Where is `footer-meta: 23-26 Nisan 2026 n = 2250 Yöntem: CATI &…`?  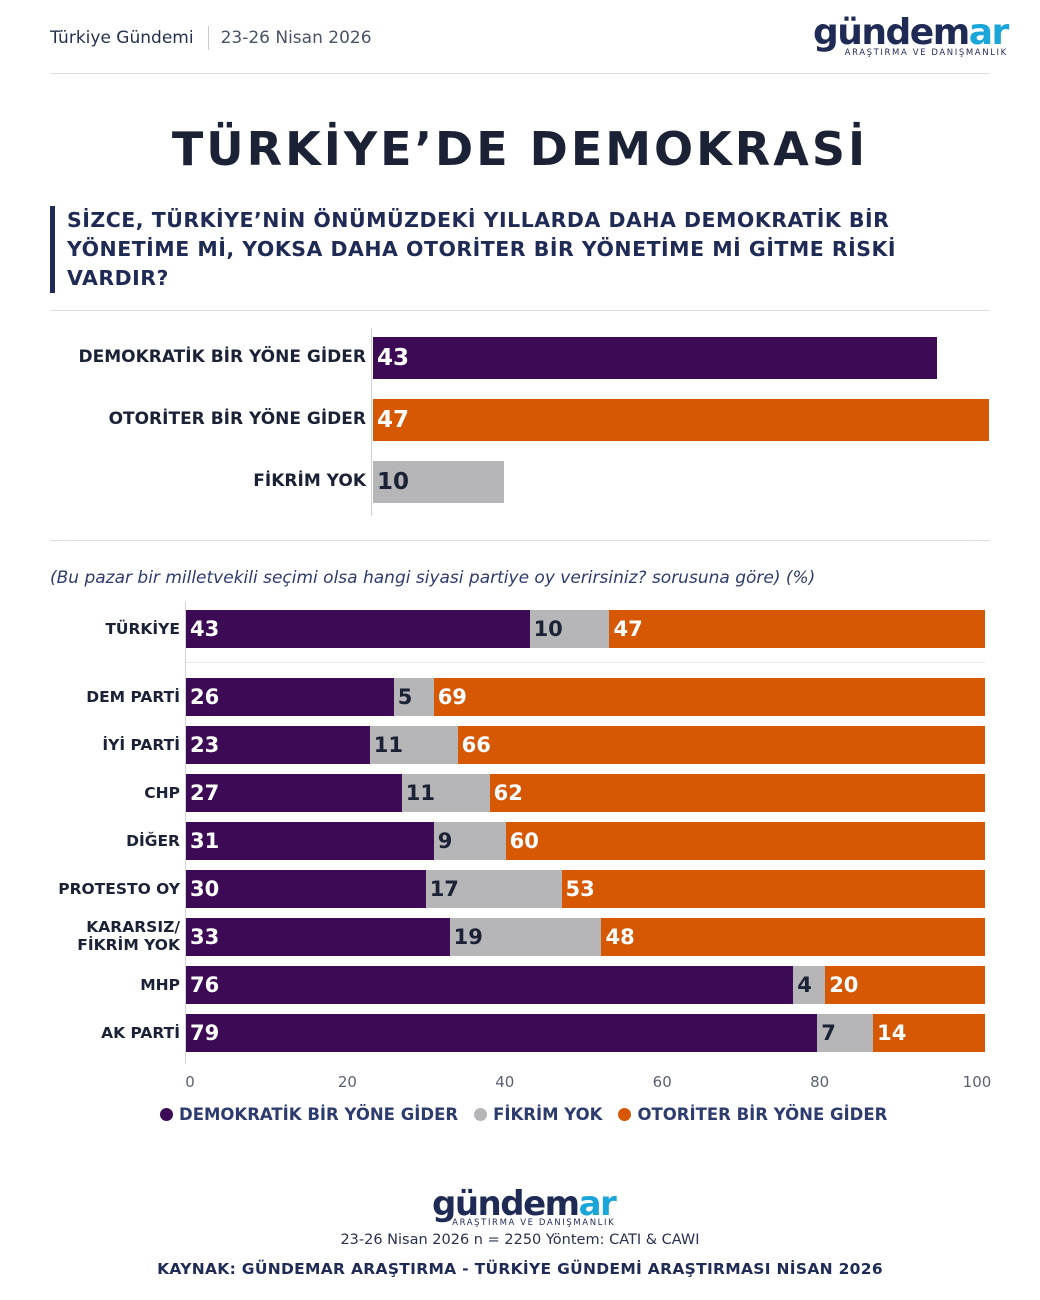
footer-meta: 23-26 Nisan 2026 n = 2250 Yöntem: CATI &… is located at coordinates (520, 1240).